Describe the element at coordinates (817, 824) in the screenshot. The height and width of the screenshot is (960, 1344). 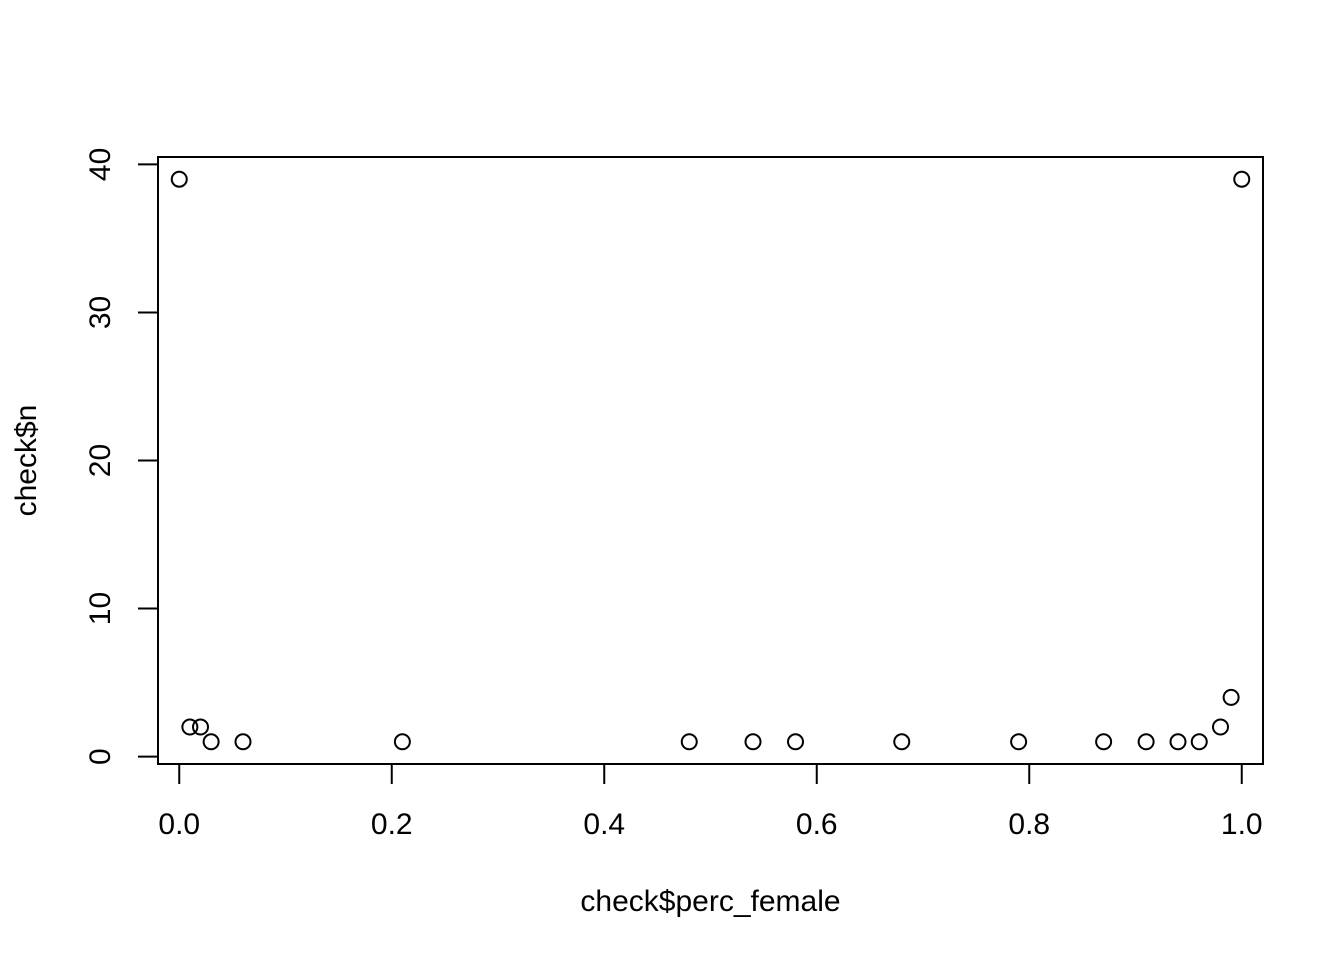
I see `x-tick-label: 0.6` at that location.